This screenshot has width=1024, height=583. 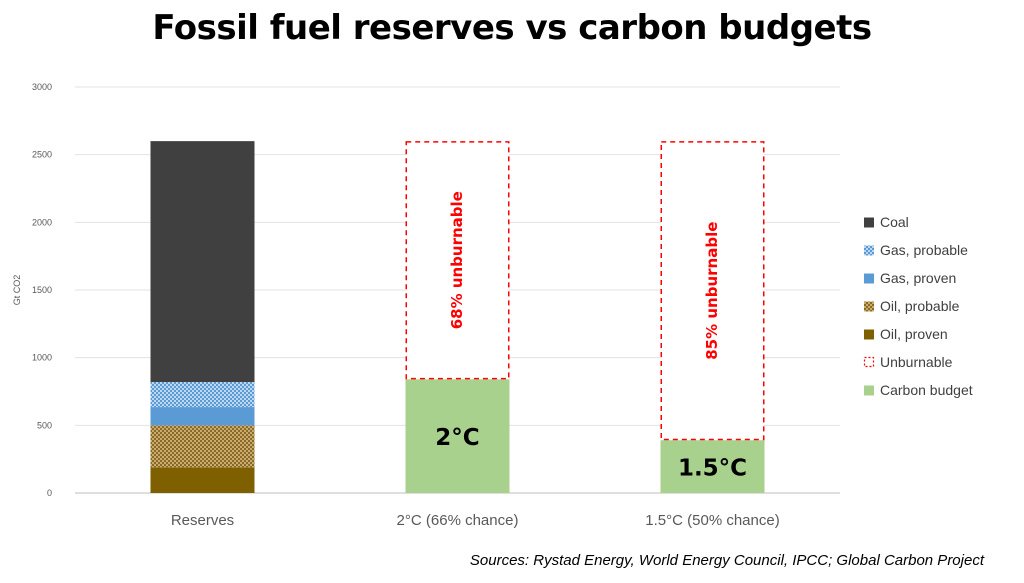 What do you see at coordinates (42, 222) in the screenshot?
I see `y-tick-label: 2000` at bounding box center [42, 222].